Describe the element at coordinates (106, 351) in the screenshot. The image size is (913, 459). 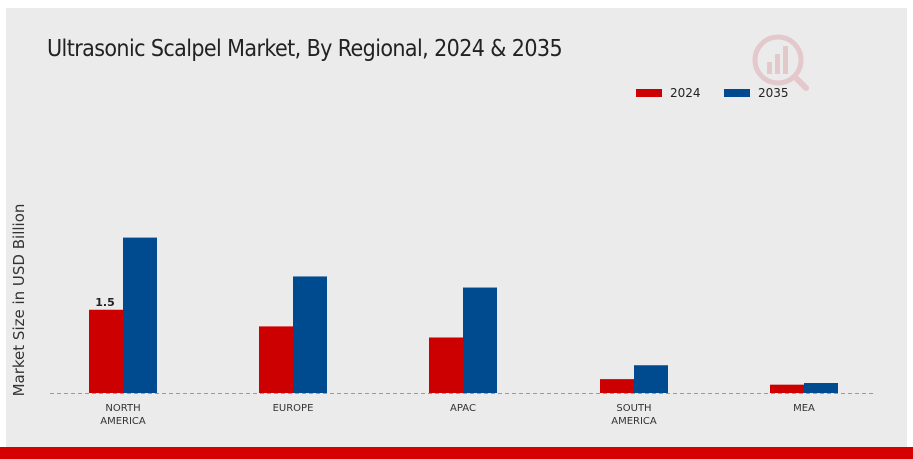
I see `bar-2024-north-america` at that location.